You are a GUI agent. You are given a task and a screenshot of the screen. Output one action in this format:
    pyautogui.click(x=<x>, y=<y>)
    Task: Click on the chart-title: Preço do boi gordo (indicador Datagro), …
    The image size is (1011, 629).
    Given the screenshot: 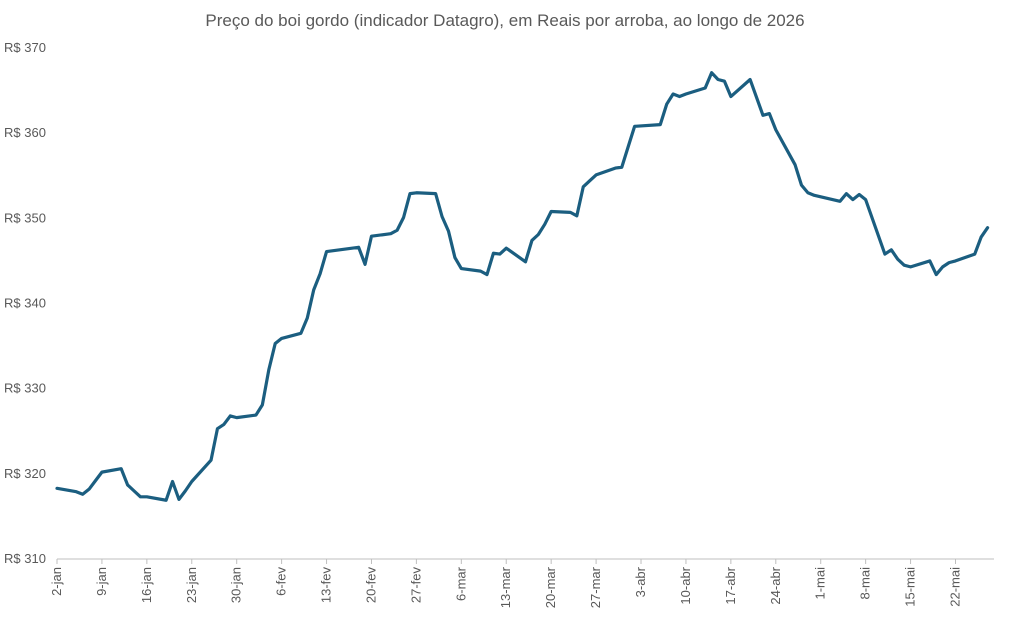 What is the action you would take?
    pyautogui.click(x=504, y=20)
    